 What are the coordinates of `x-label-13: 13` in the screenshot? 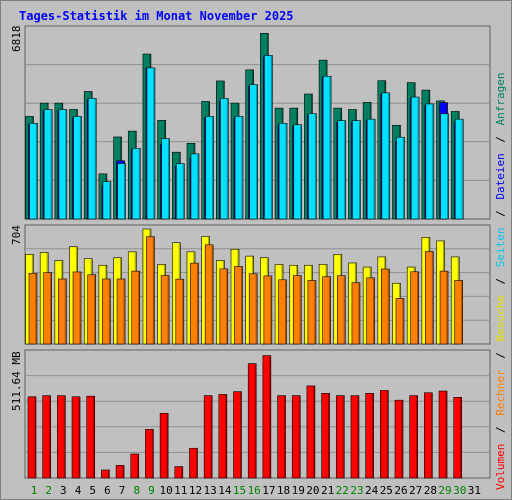 It's located at (210, 490).